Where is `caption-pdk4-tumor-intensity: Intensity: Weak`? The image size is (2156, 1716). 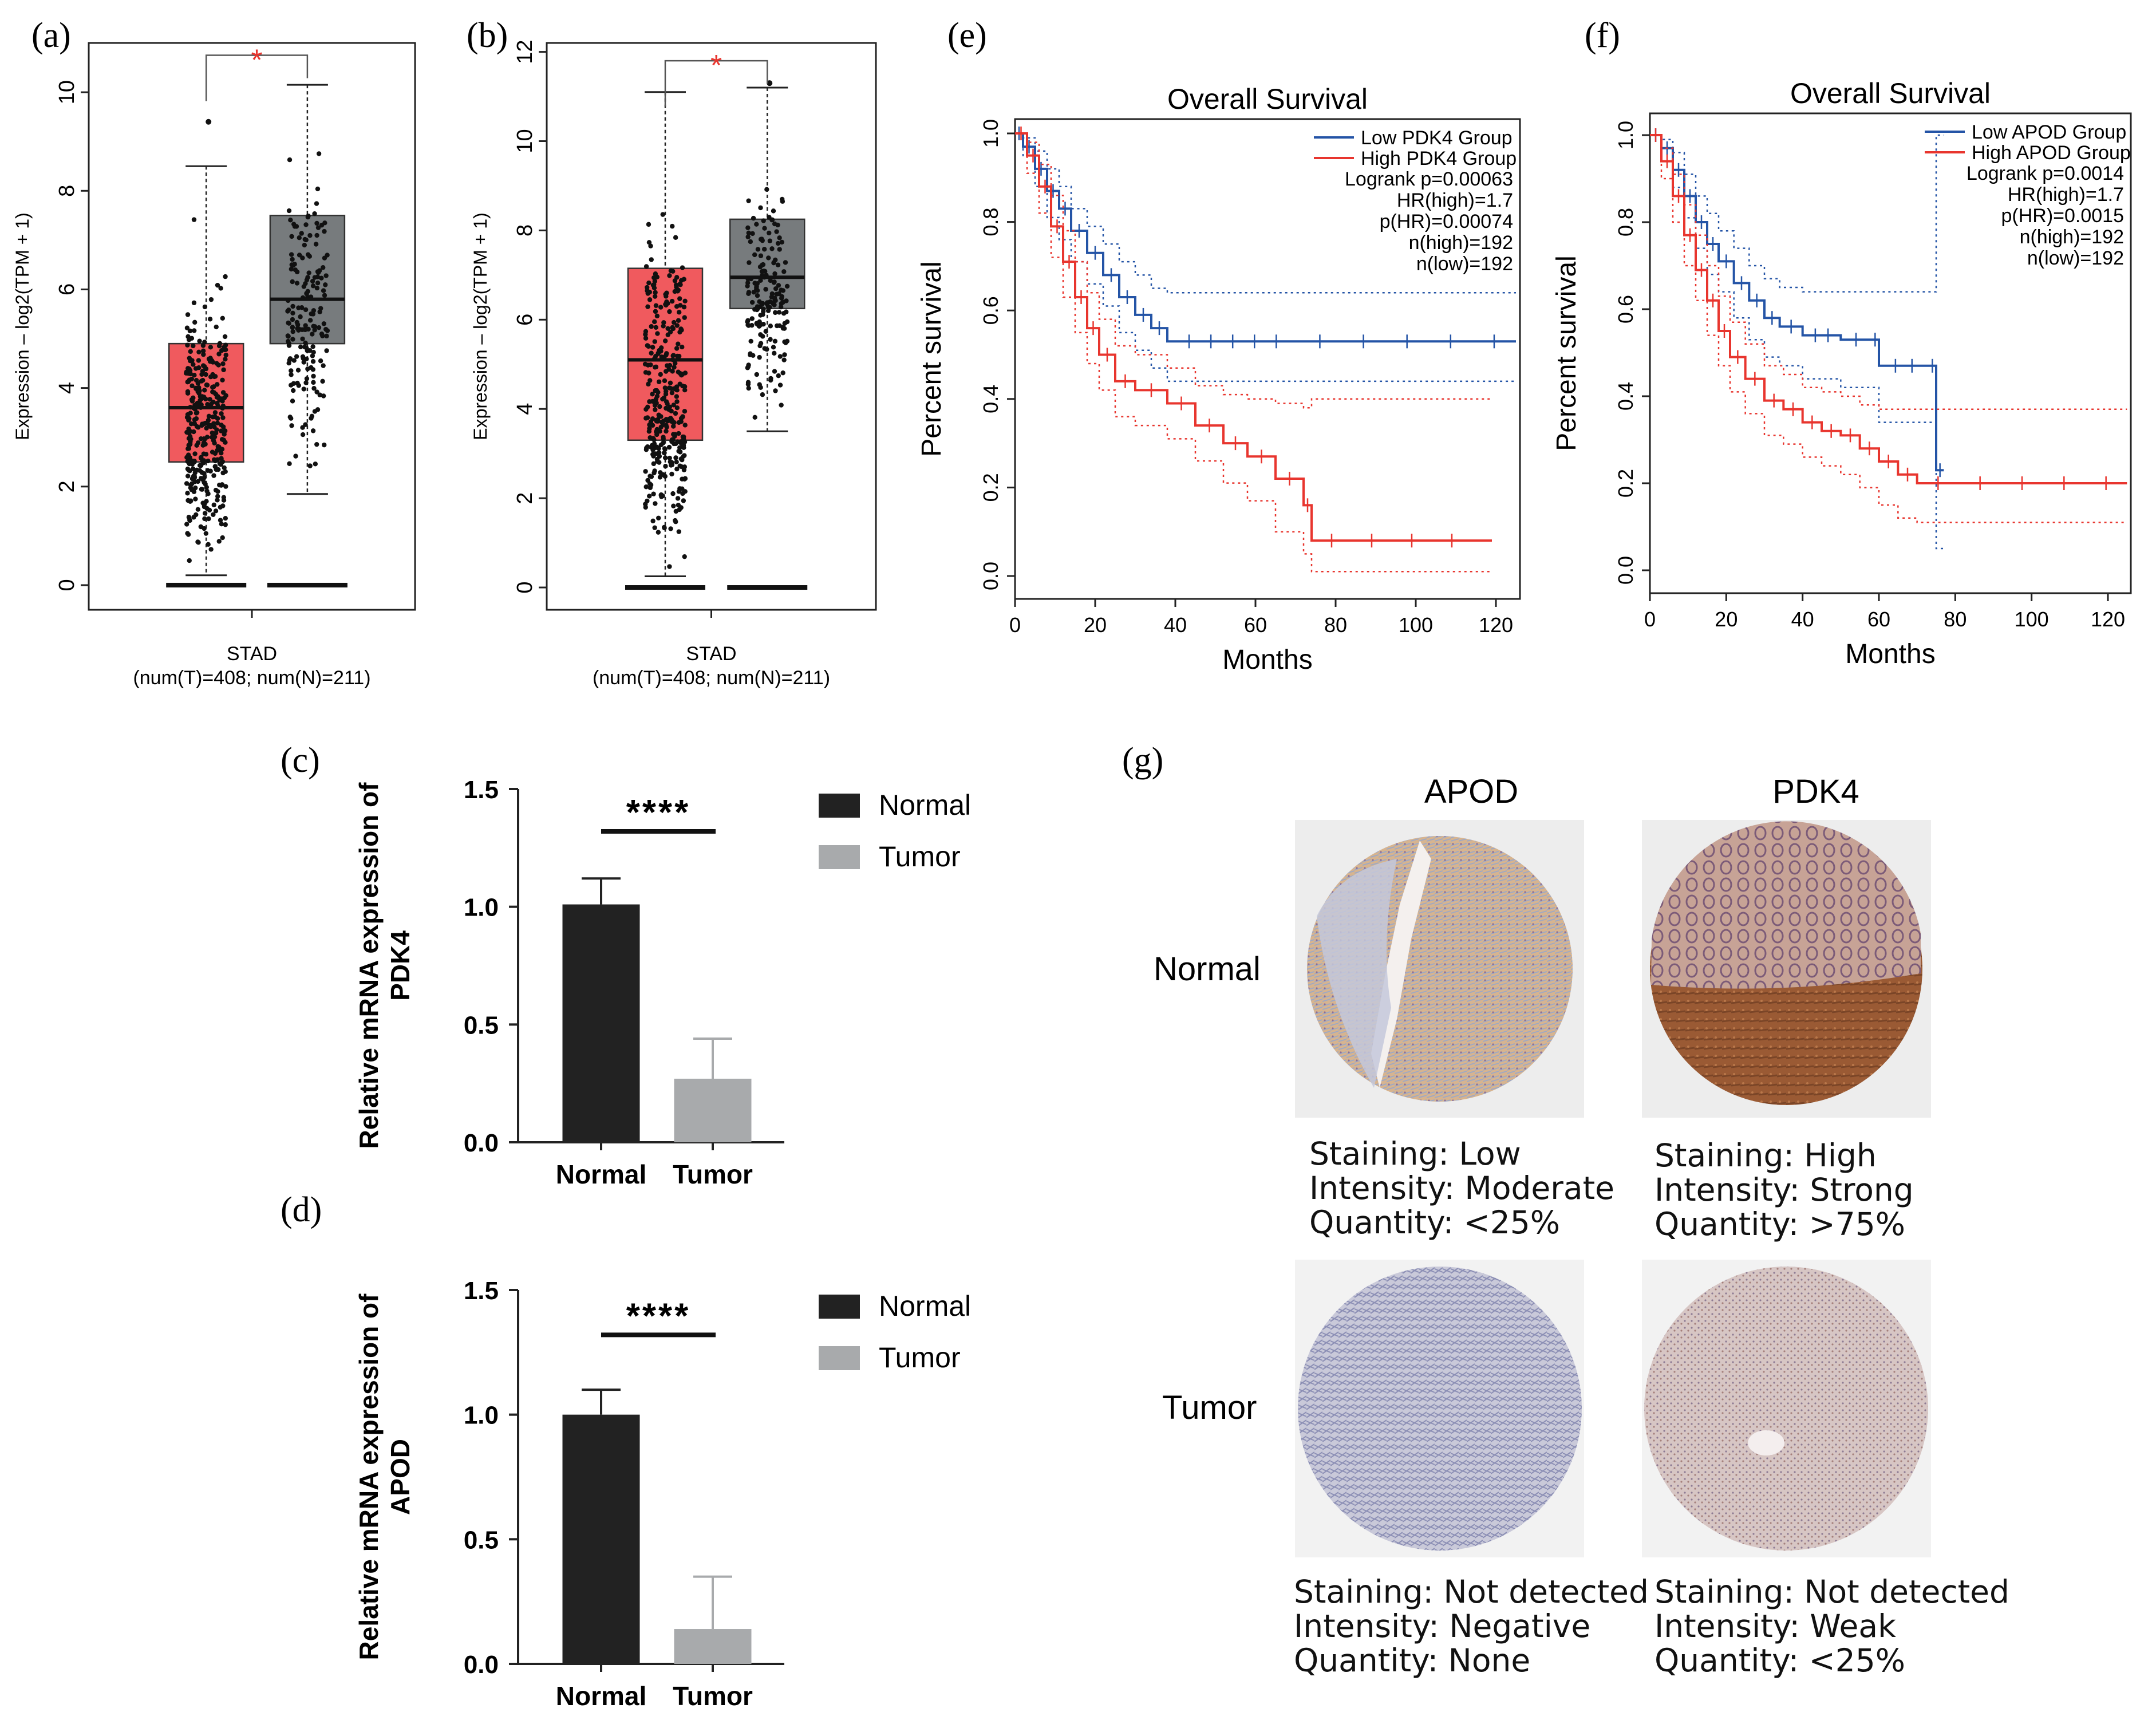 caption-pdk4-tumor-intensity: Intensity: Weak is located at coordinates (1775, 1626).